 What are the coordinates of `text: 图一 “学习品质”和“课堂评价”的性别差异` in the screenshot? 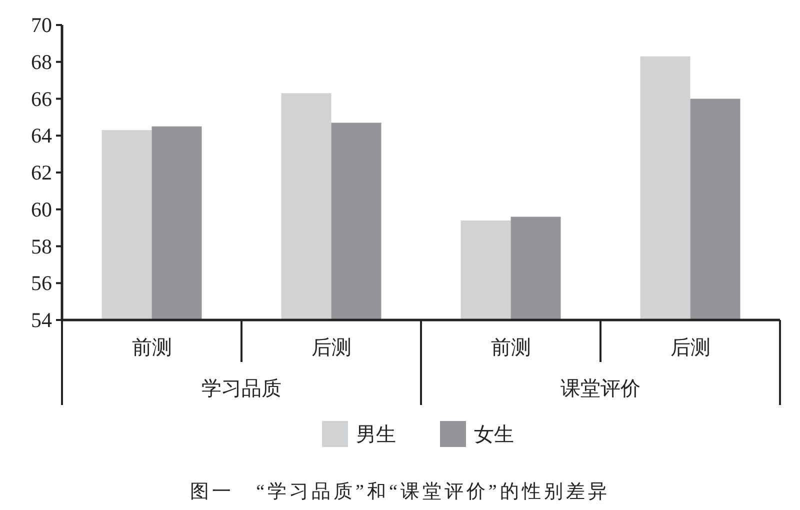 It's located at (400, 492).